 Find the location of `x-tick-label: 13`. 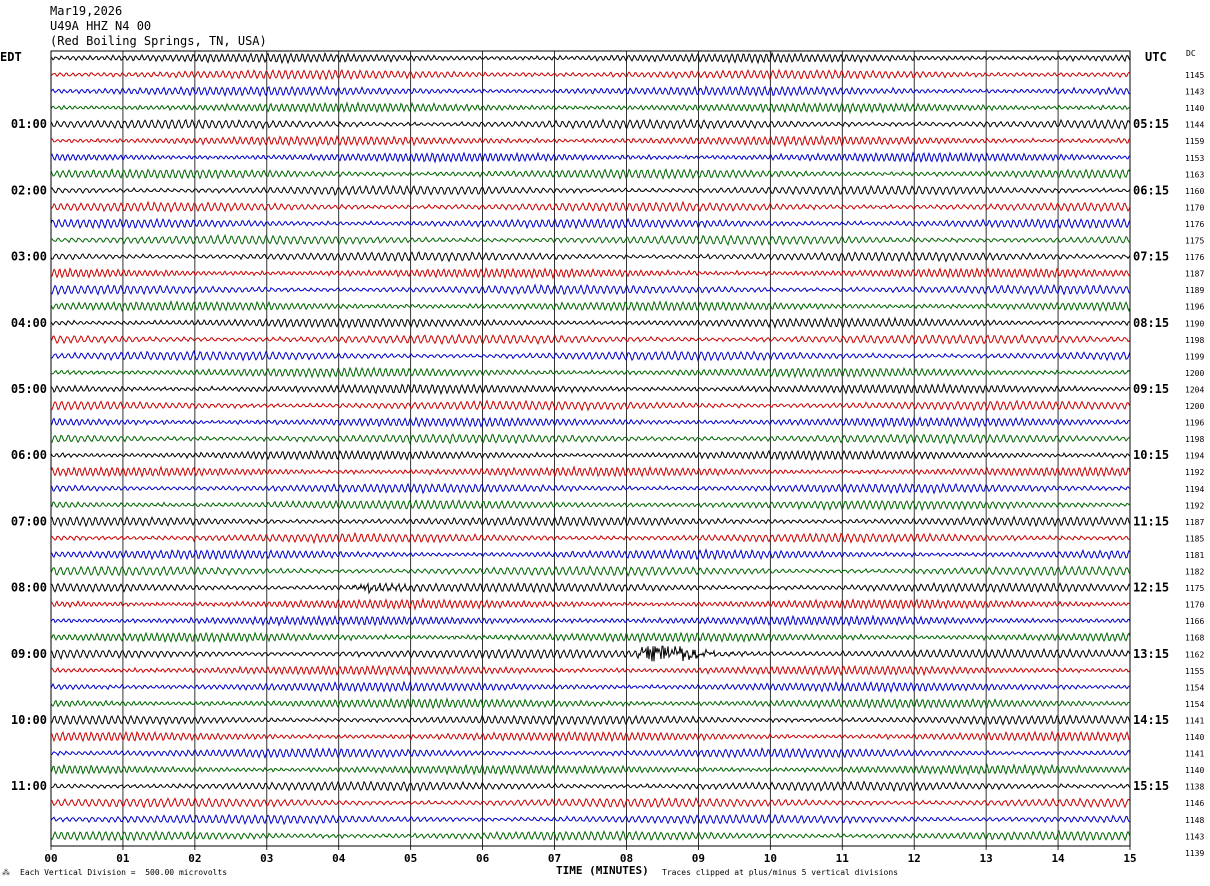

x-tick-label: 13 is located at coordinates (986, 858).